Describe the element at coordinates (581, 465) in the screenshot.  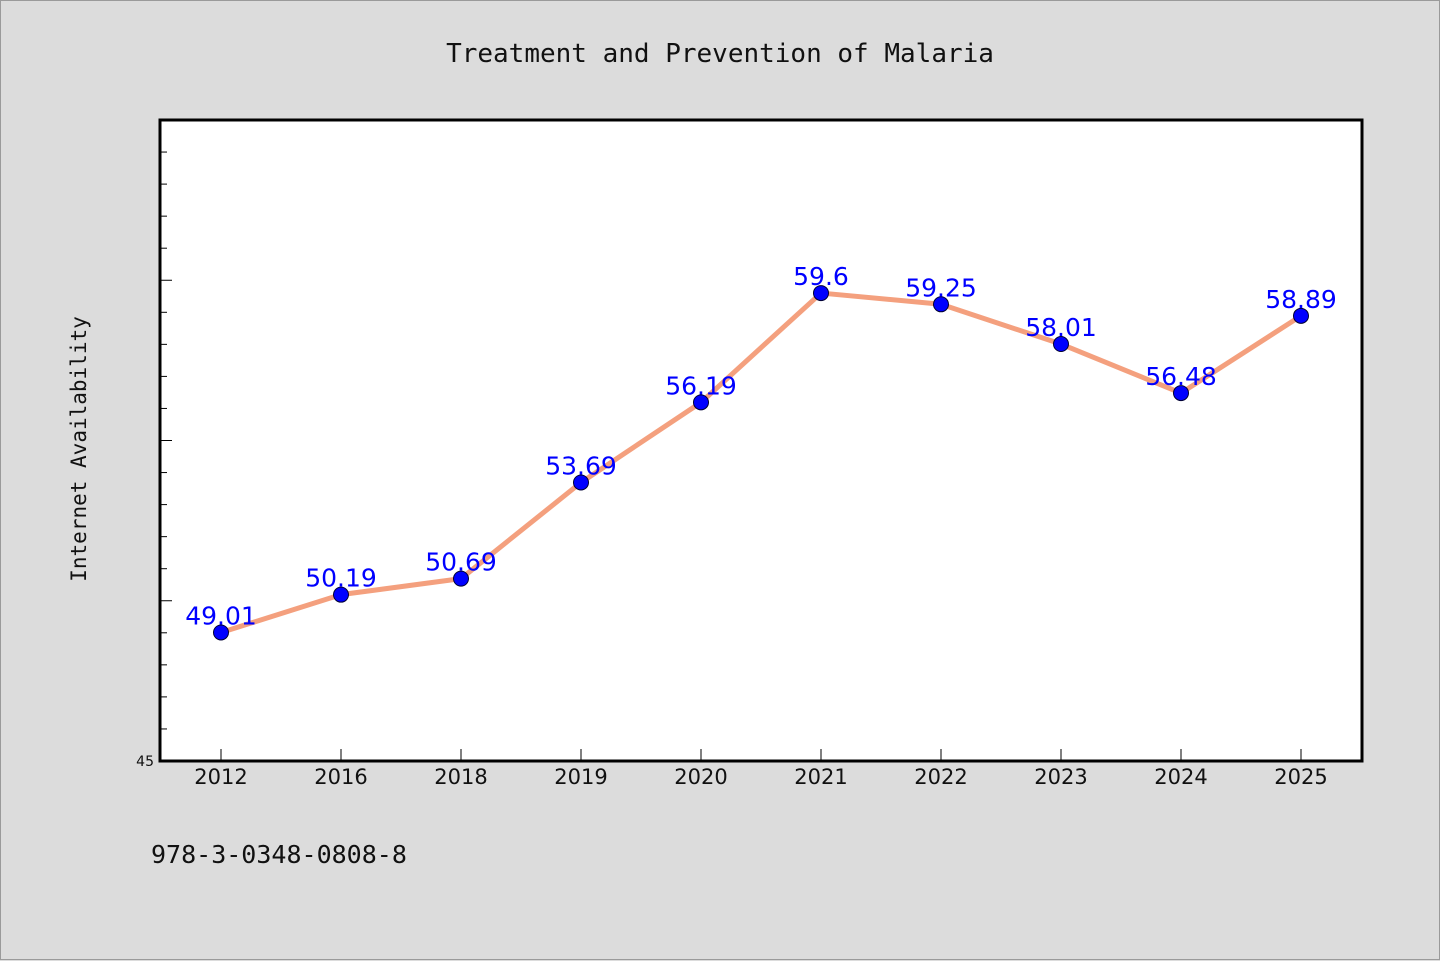
I see `data-label: 53.69` at that location.